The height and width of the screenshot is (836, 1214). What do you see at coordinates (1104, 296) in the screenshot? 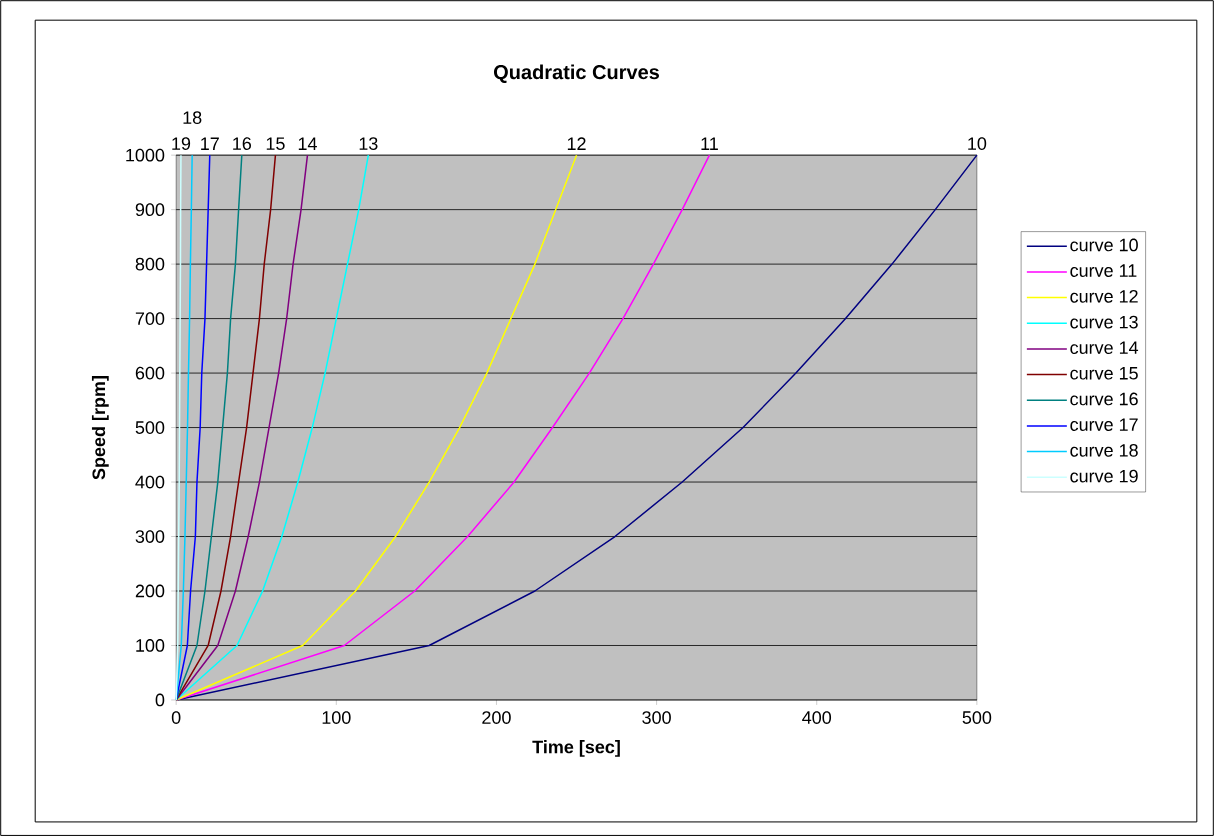
I see `legend-label: curve 12` at bounding box center [1104, 296].